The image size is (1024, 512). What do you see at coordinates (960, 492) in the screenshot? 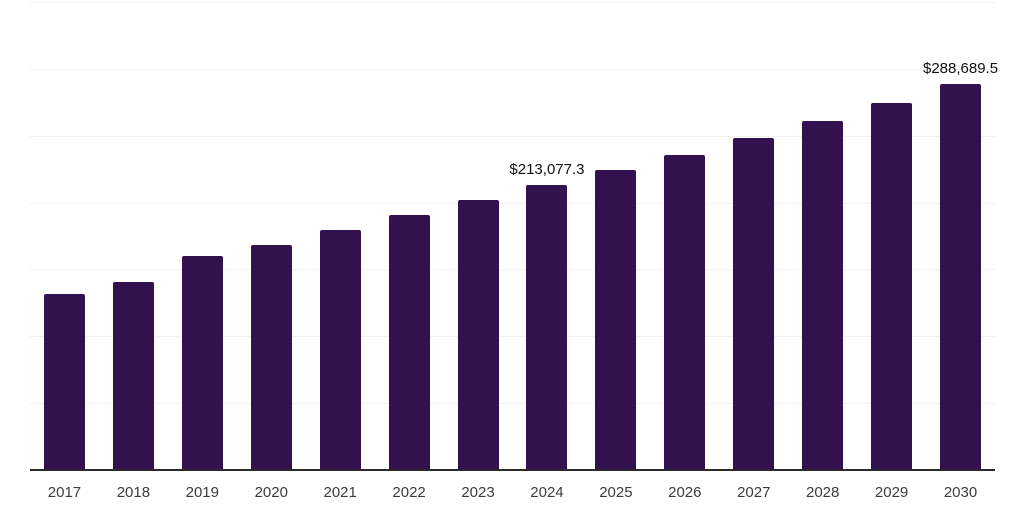
I see `x-tick-2030: 2030` at bounding box center [960, 492].